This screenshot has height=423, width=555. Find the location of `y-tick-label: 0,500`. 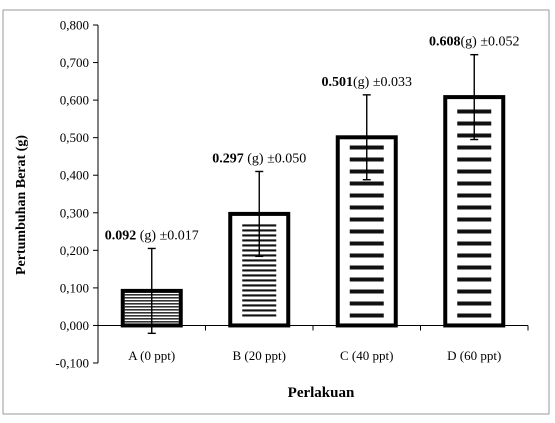

y-tick-label: 0,500 is located at coordinates (74, 137).